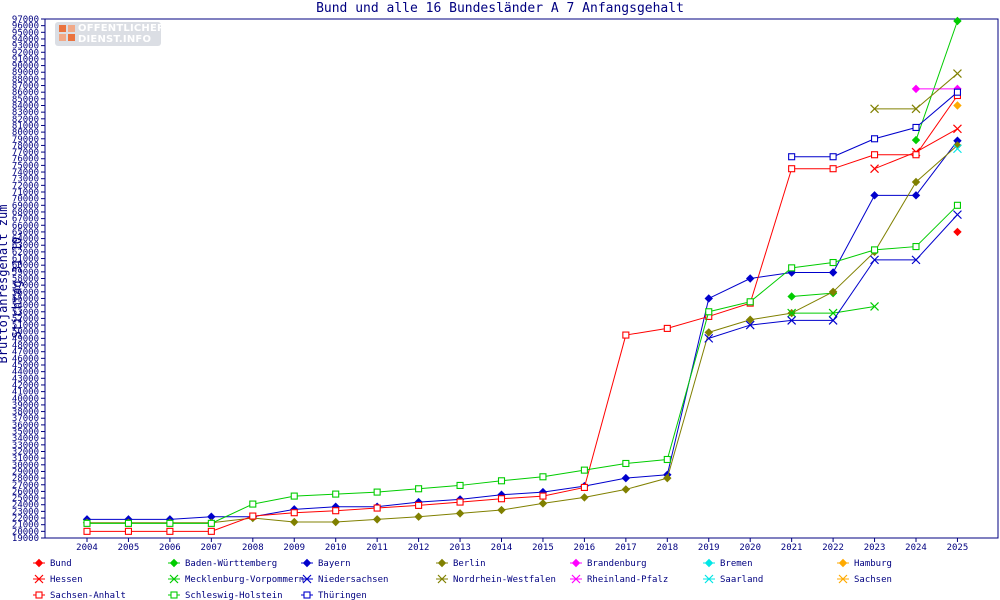 The image size is (1000, 600). Describe the element at coordinates (667, 548) in the screenshot. I see `x-tick-label: 2018` at that location.